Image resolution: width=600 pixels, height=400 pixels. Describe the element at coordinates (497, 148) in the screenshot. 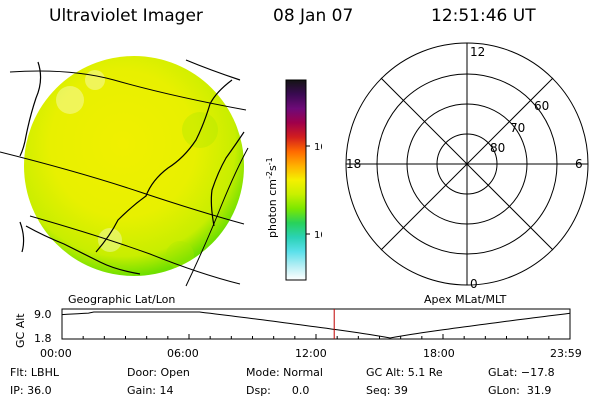

I see `mlat-label-80: 80` at that location.